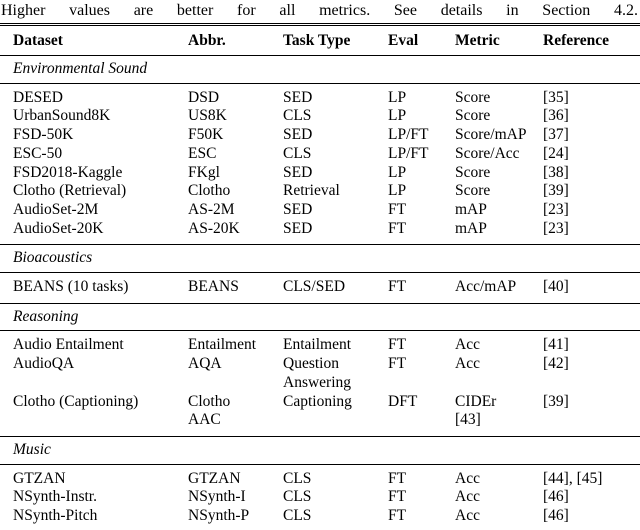 This screenshot has height=530, width=640. Describe the element at coordinates (44, 364) in the screenshot. I see `cell-dataset: AudioQA` at that location.